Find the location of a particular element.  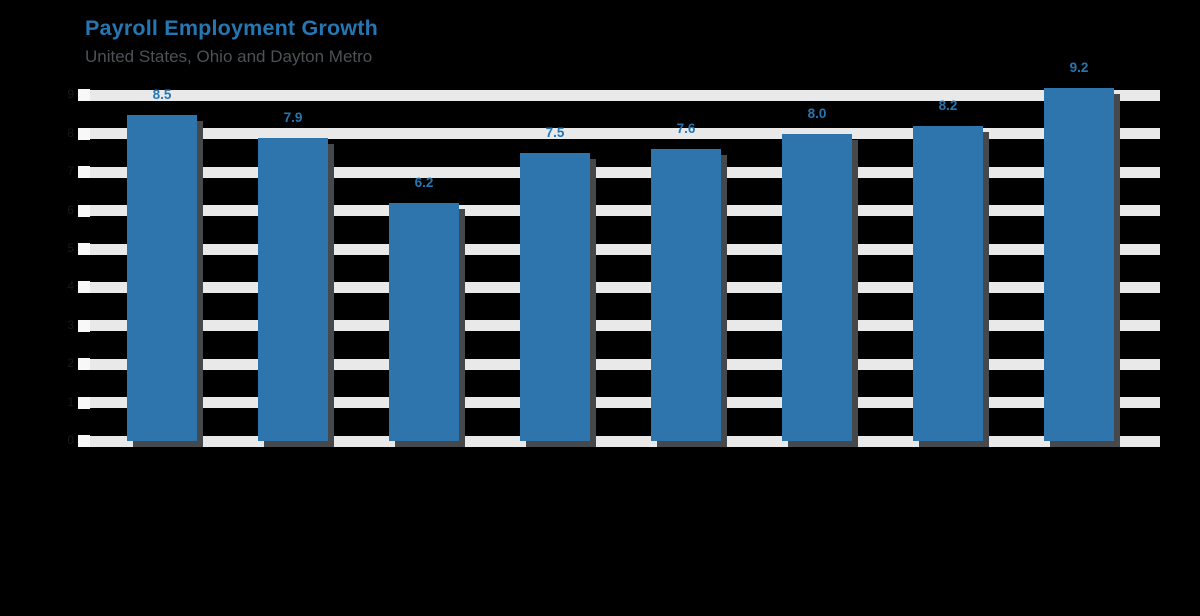

bar-value-label: 7.6 is located at coordinates (686, 129).